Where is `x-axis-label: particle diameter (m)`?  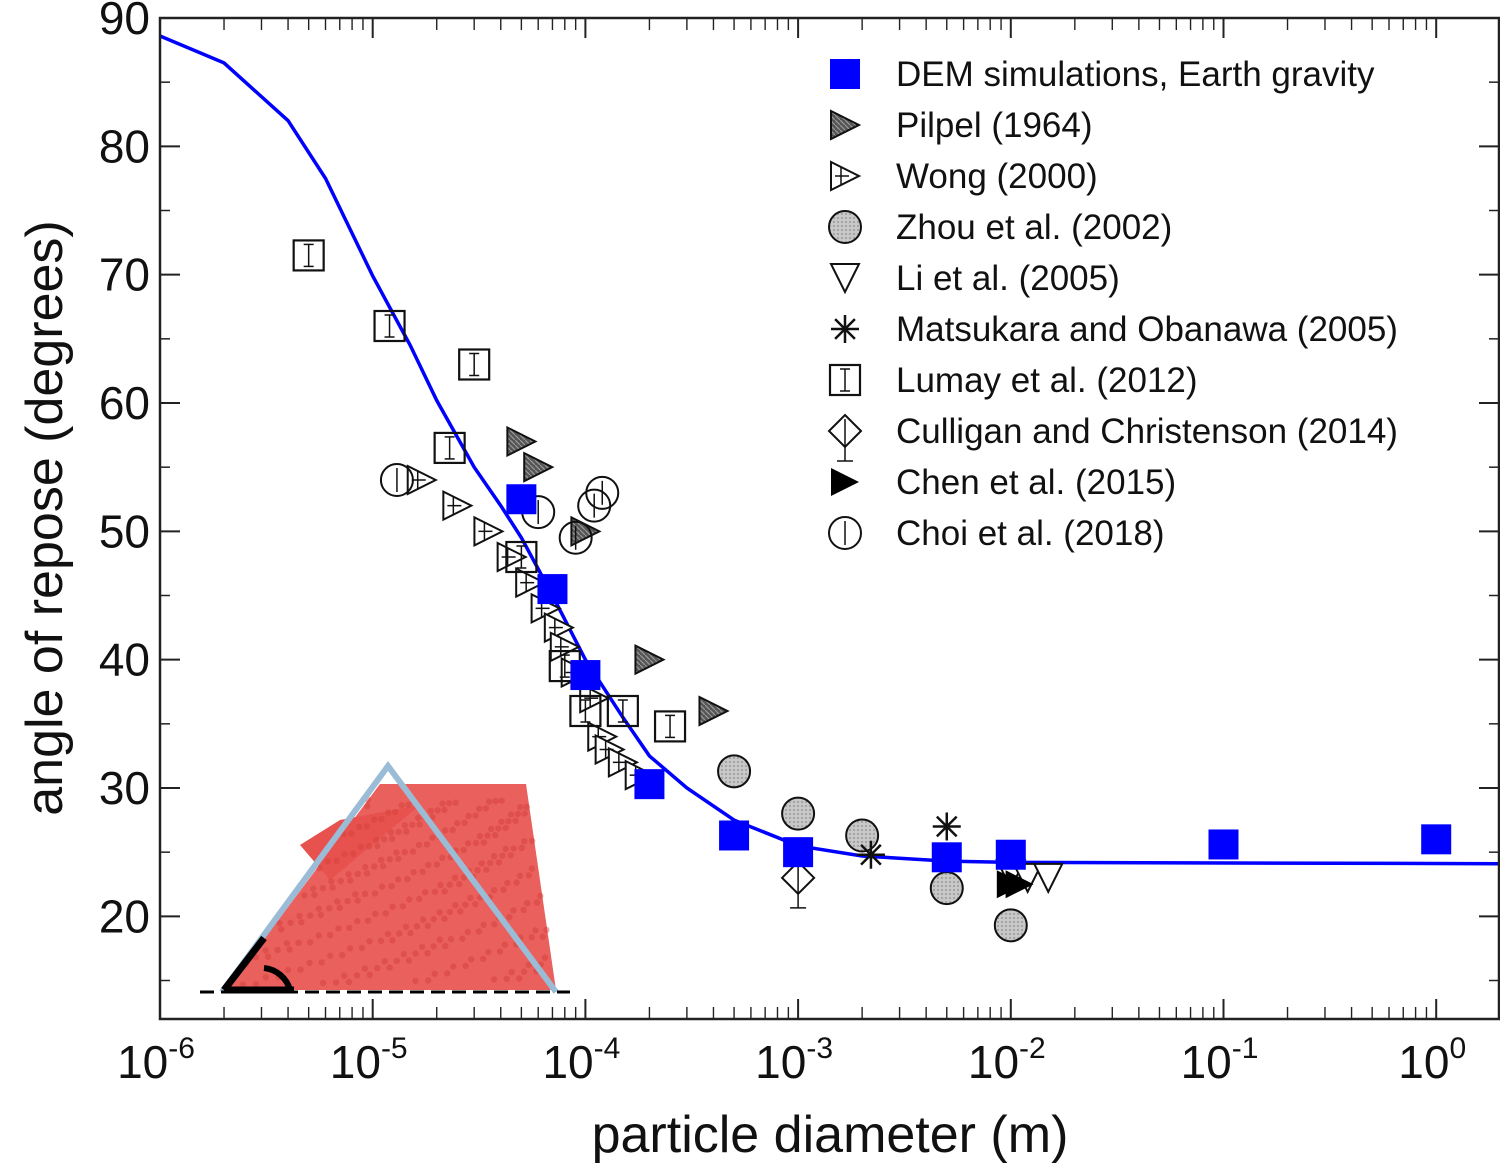
x-axis-label: particle diameter (m) is located at coordinates (830, 1135).